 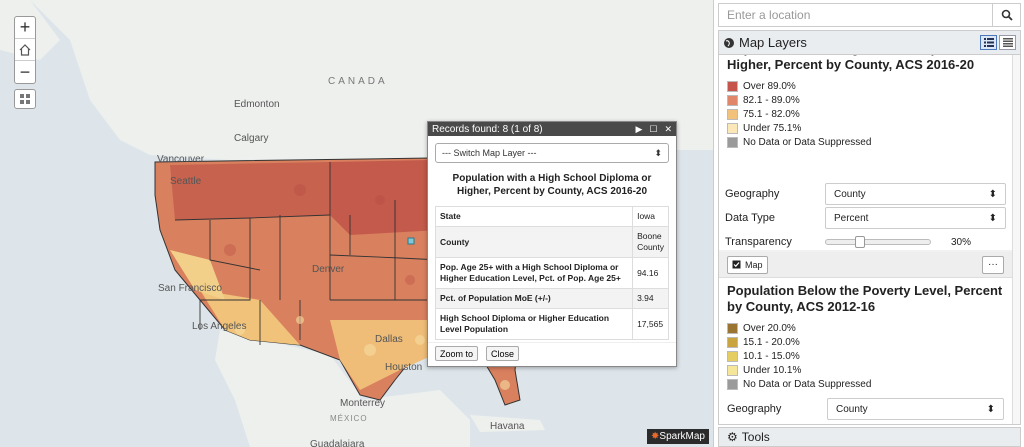 What do you see at coordinates (769, 15) in the screenshot?
I see `search-input: Enter a location` at bounding box center [769, 15].